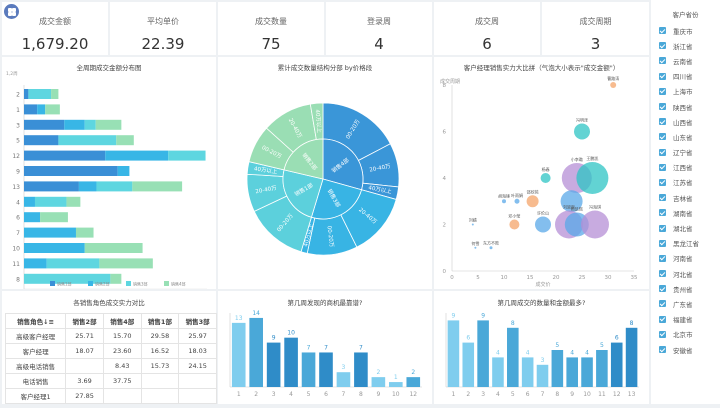 This screenshot has height=408, width=720. I want to click on svg-text: 曹路涛, so click(613, 78).